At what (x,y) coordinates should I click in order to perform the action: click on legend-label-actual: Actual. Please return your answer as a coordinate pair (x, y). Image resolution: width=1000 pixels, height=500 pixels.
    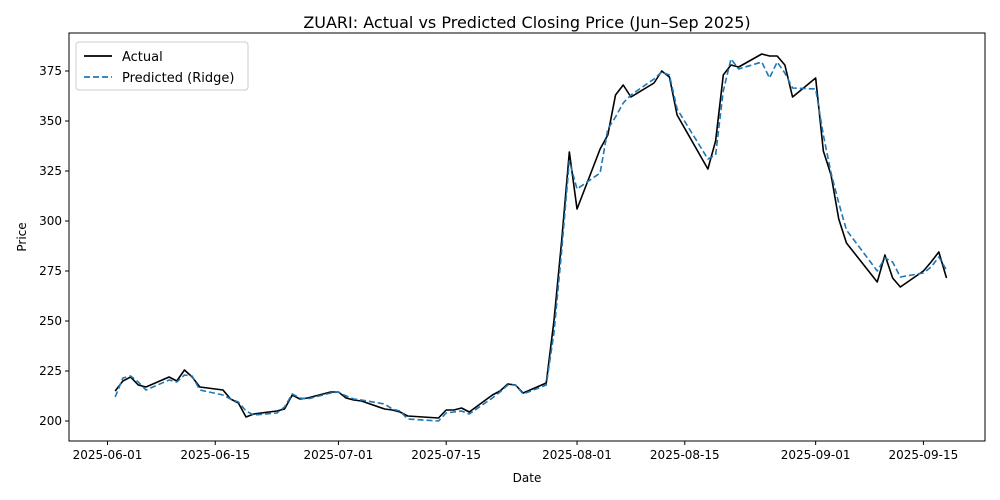
    Looking at the image, I should click on (142, 57).